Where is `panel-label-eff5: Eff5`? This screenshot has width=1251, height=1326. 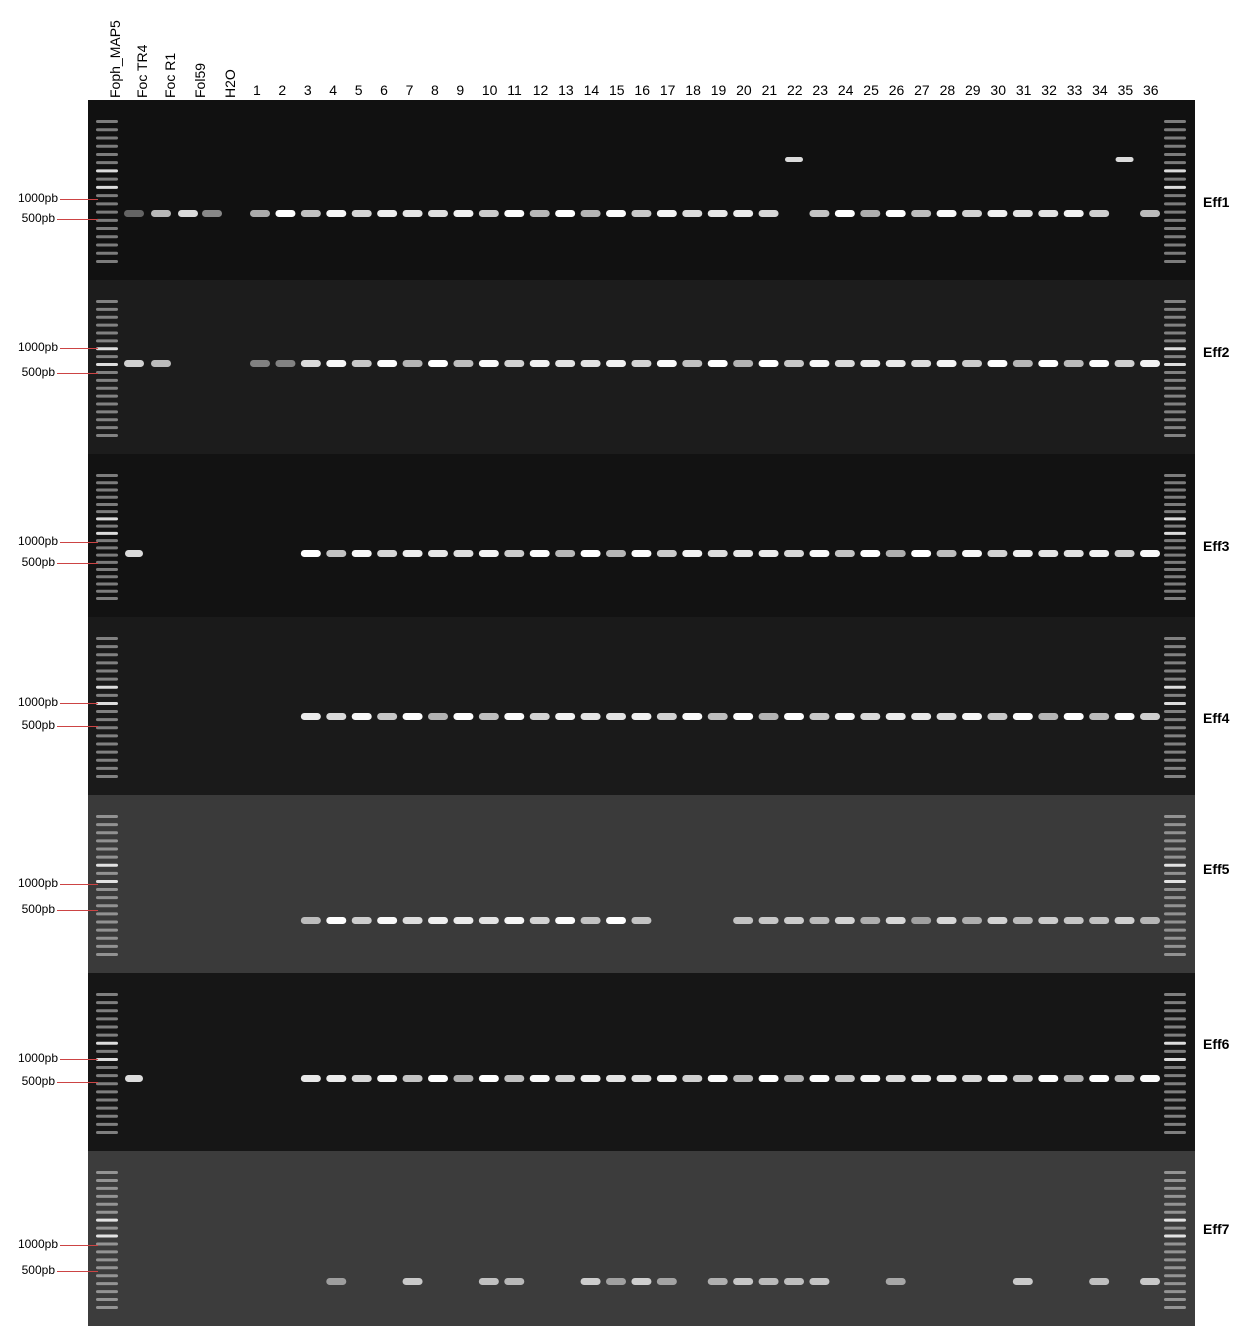
panel-label-eff5: Eff5 is located at coordinates (1216, 869).